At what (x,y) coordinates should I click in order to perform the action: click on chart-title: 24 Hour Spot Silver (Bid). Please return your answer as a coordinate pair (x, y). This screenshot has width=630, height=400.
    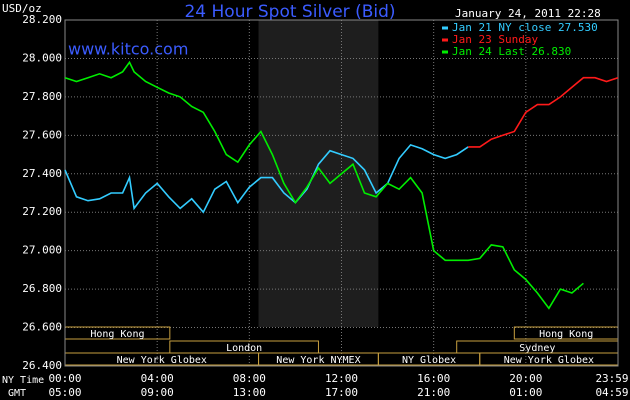
    Looking at the image, I should click on (289, 12).